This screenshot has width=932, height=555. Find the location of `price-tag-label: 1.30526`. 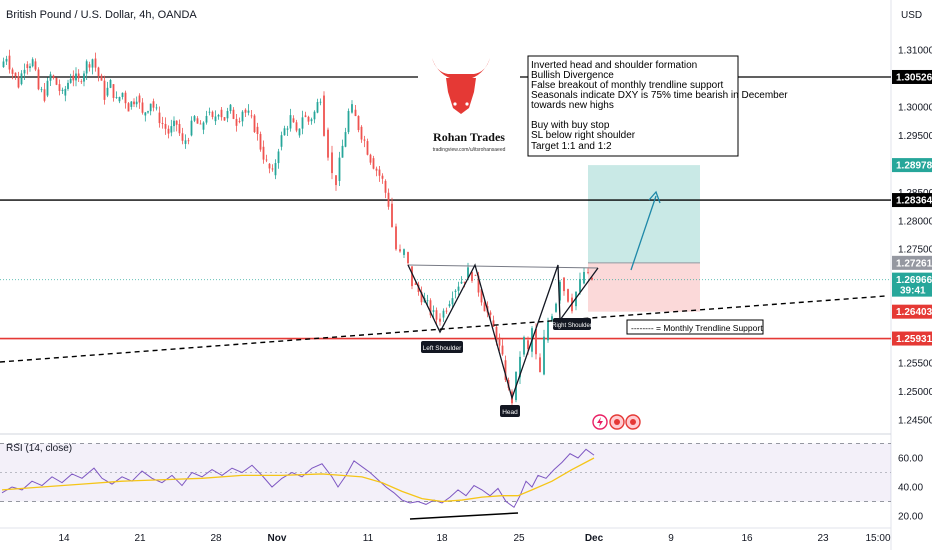

price-tag-label: 1.30526 is located at coordinates (914, 77).